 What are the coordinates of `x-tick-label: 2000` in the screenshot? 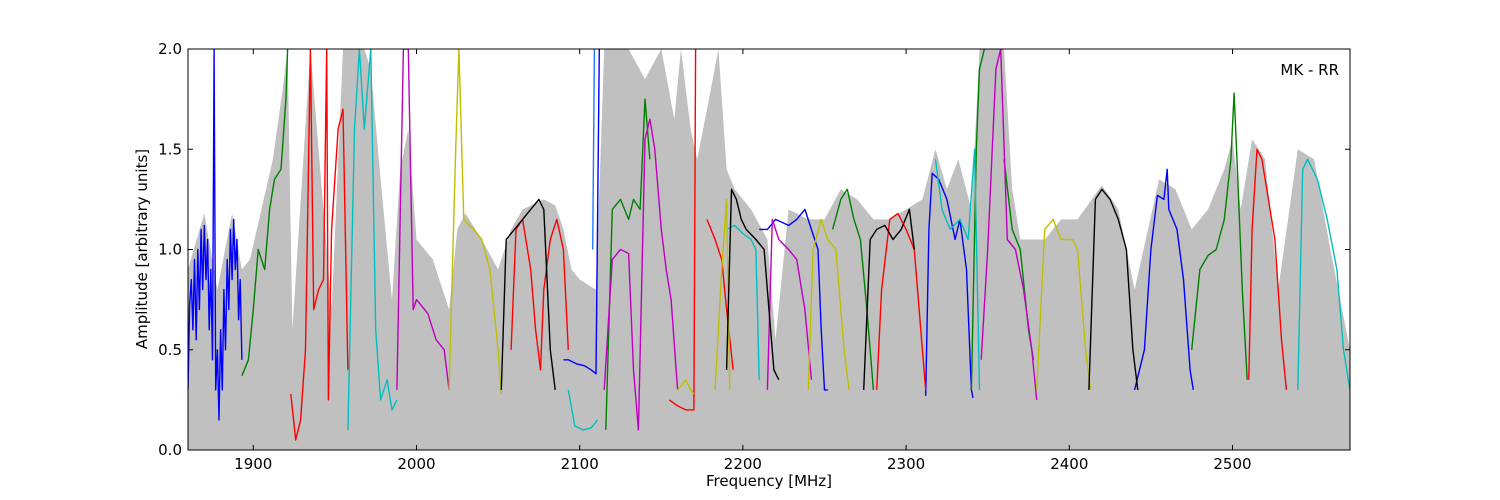 It's located at (416, 464).